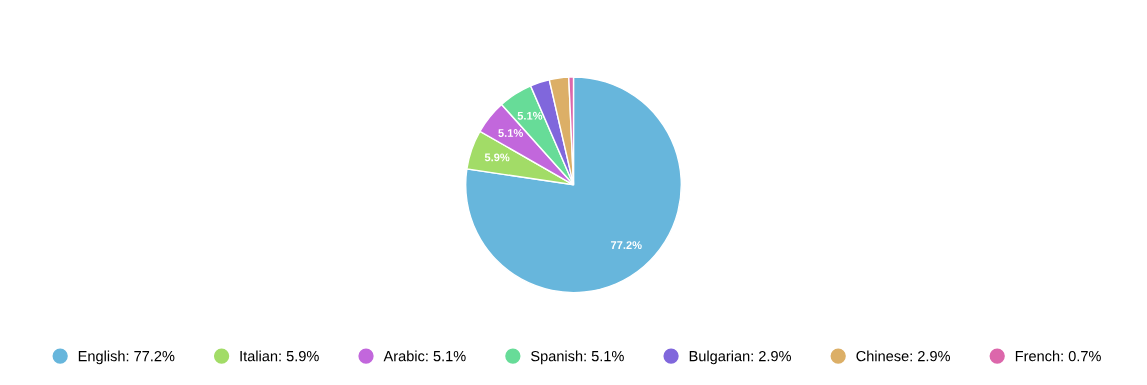  I want to click on legend-label: Spanish: 5.1%, so click(577, 357).